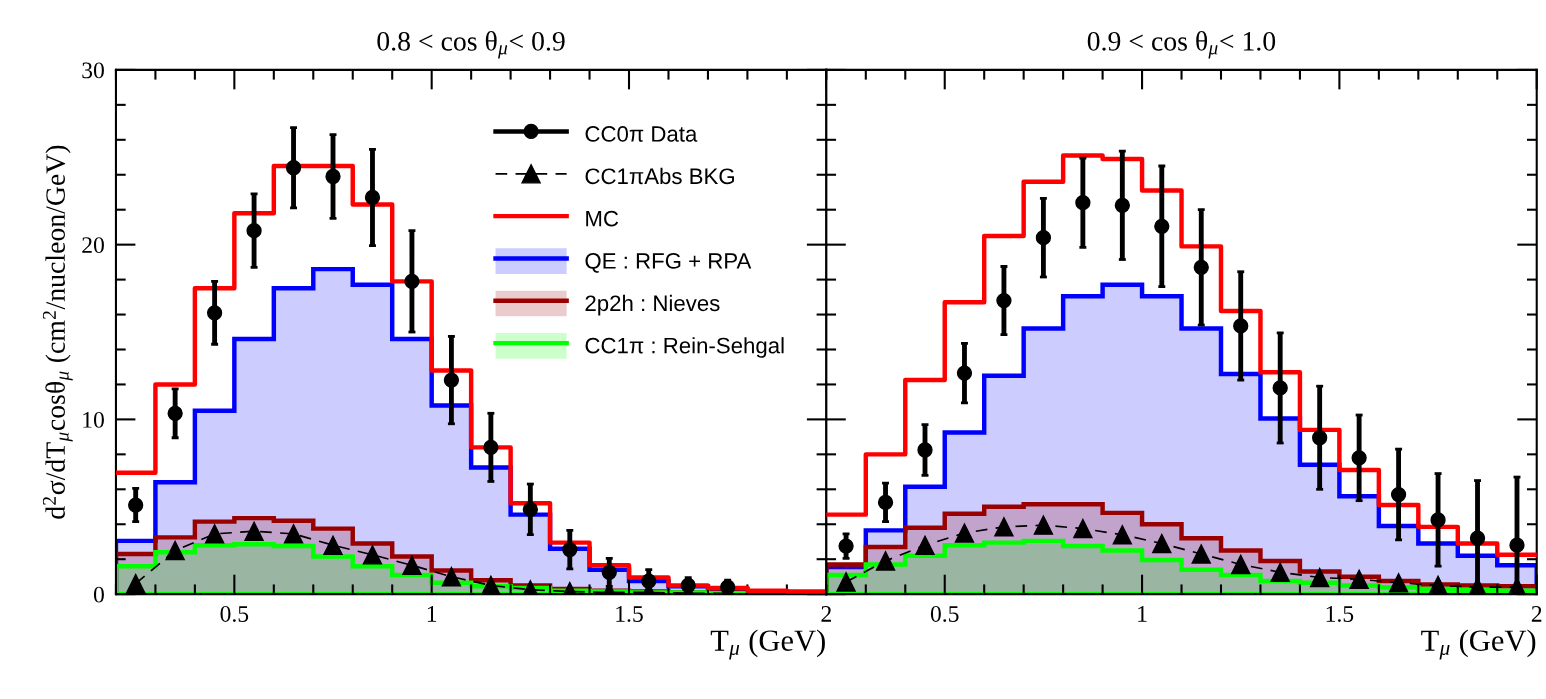 The image size is (1546, 699). Describe the element at coordinates (659, 176) in the screenshot. I see `legend-label: CC1πAbs BKG` at that location.